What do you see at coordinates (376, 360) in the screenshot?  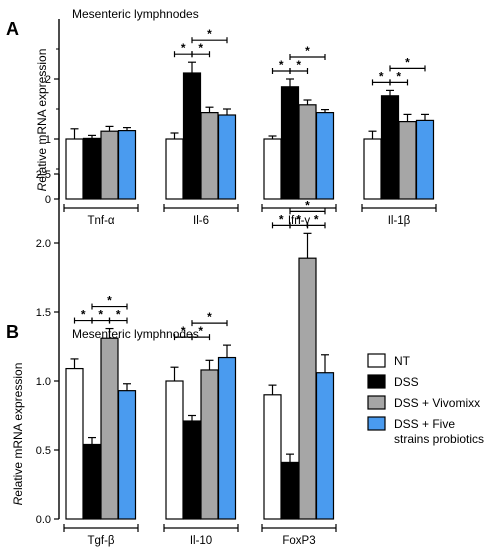 I see `legend-swatch-nt` at bounding box center [376, 360].